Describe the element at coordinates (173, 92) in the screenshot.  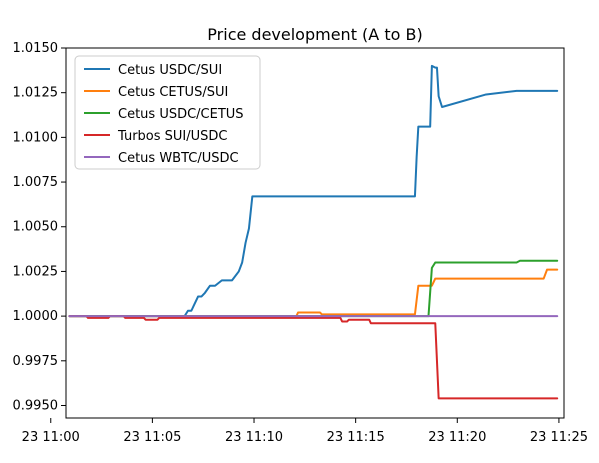
I see `legend-label-1: Cetus CETUS/SUI` at that location.